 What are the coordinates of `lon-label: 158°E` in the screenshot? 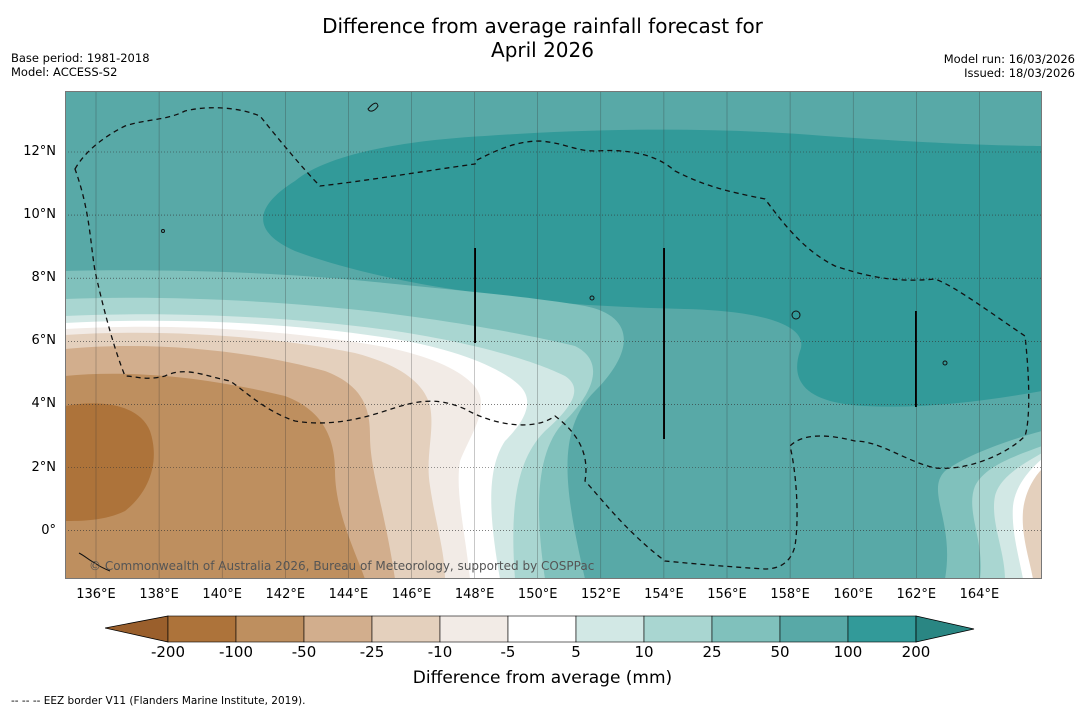 It's located at (790, 594).